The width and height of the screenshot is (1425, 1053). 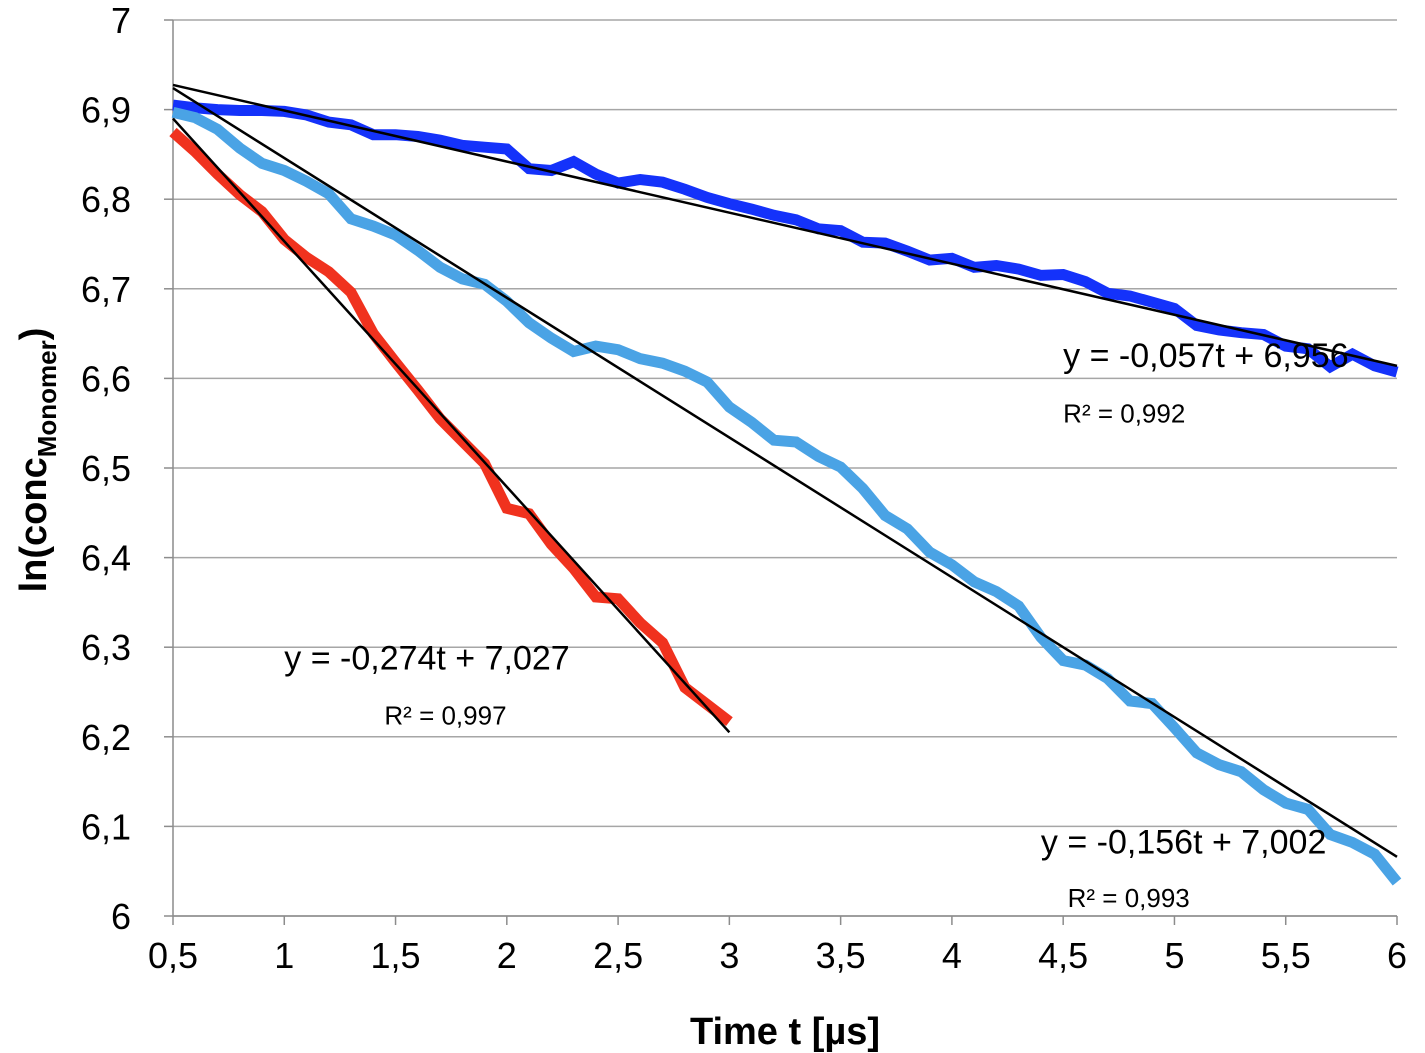 I want to click on y-tick-label: 6,6, so click(x=106, y=378).